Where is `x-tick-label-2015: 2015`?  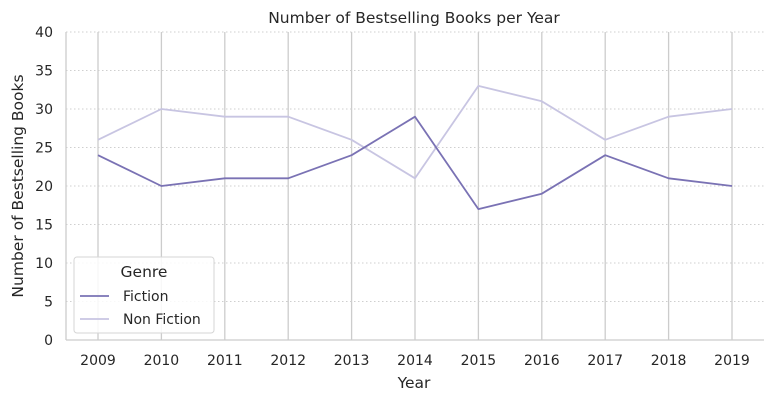 x-tick-label-2015: 2015 is located at coordinates (479, 361).